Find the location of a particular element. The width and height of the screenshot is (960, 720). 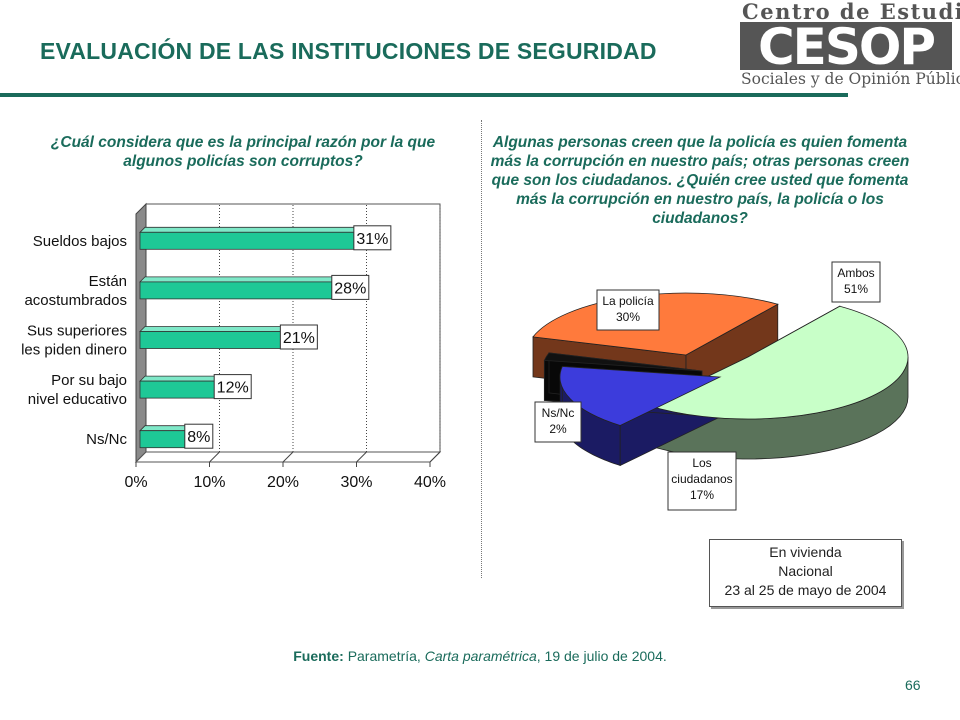

source-publication: Carta paramétrica is located at coordinates (480, 656).